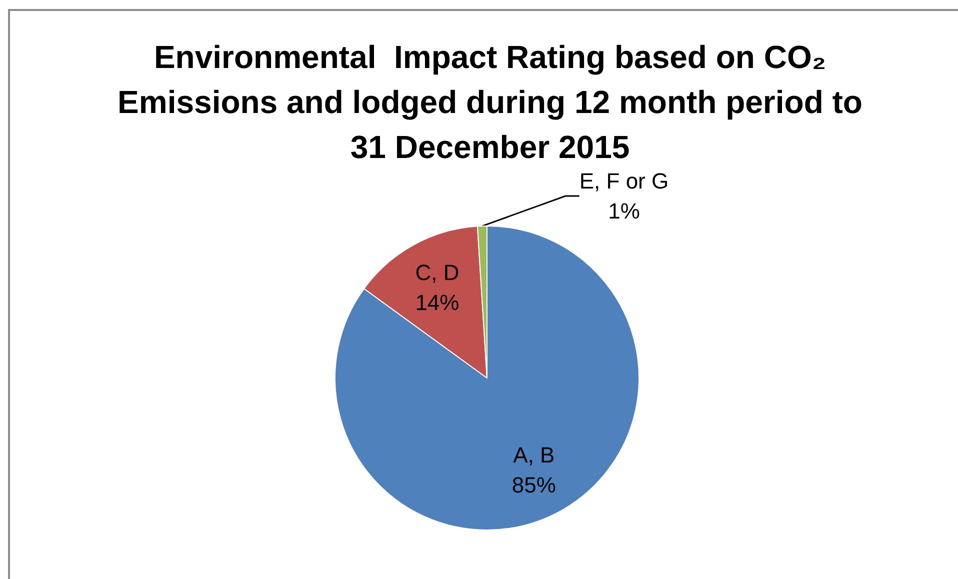 The height and width of the screenshot is (579, 958). I want to click on slice-label: E, F or G, so click(624, 181).